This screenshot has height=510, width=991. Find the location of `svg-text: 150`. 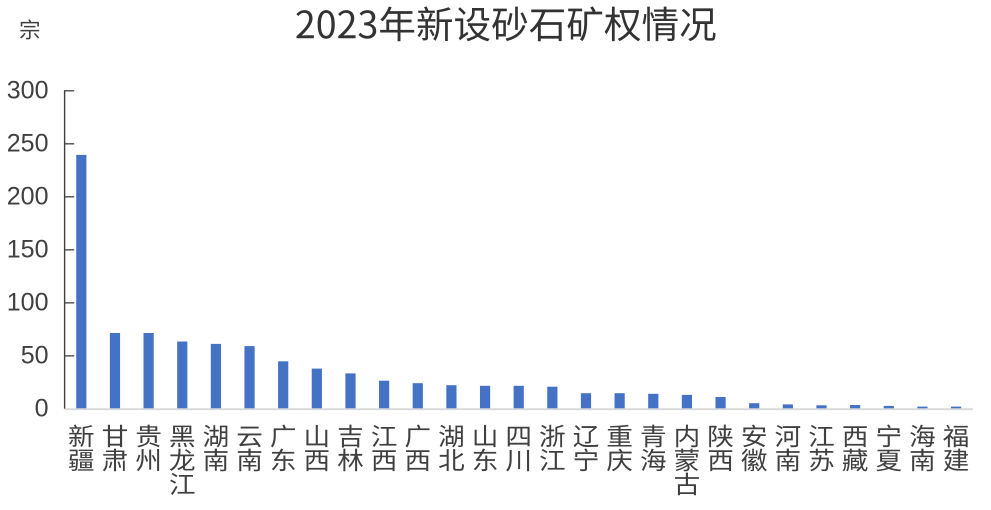

svg-text: 150 is located at coordinates (28, 250).